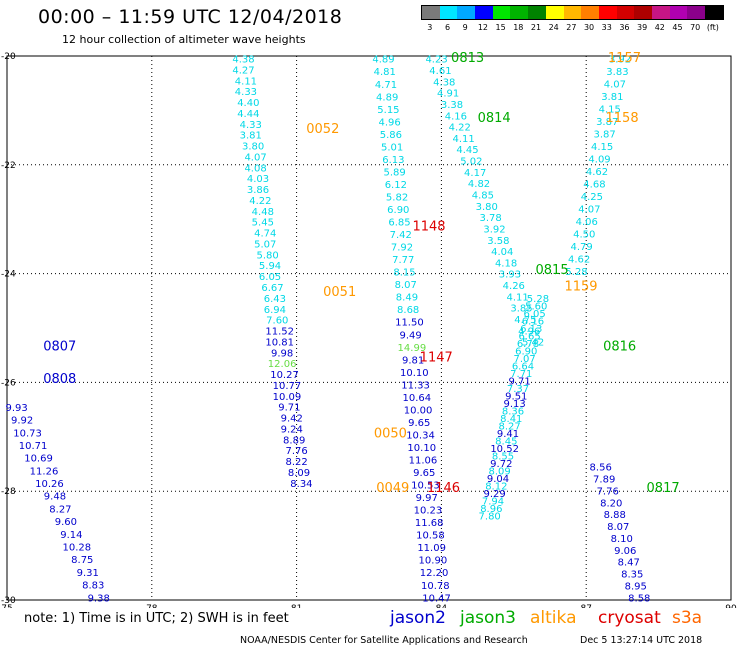 This screenshot has height=650, width=740. What do you see at coordinates (510, 275) in the screenshot?
I see `wave-height-label: 3.93` at bounding box center [510, 275].